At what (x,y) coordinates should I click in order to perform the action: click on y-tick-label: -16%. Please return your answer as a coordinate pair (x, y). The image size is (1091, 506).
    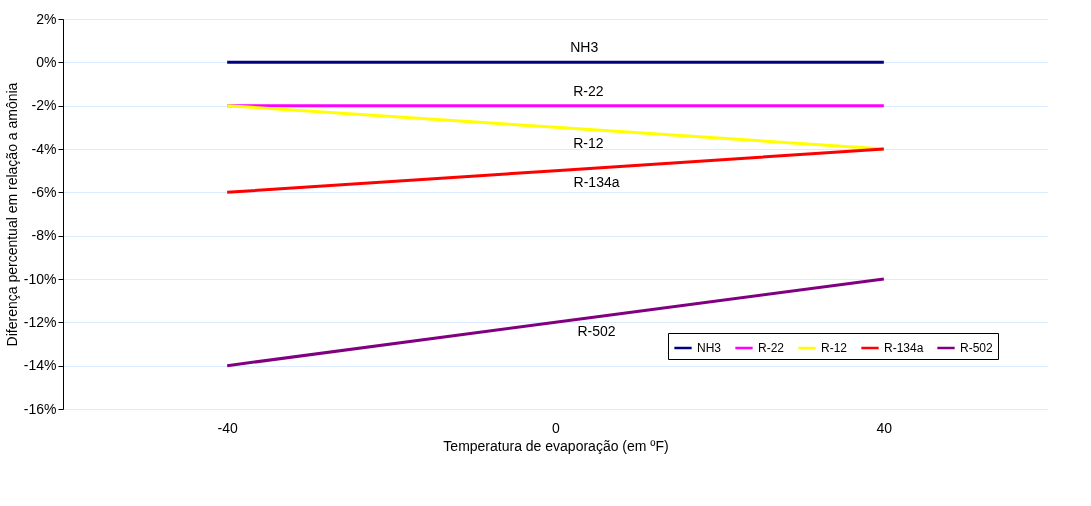
    Looking at the image, I should click on (40, 408).